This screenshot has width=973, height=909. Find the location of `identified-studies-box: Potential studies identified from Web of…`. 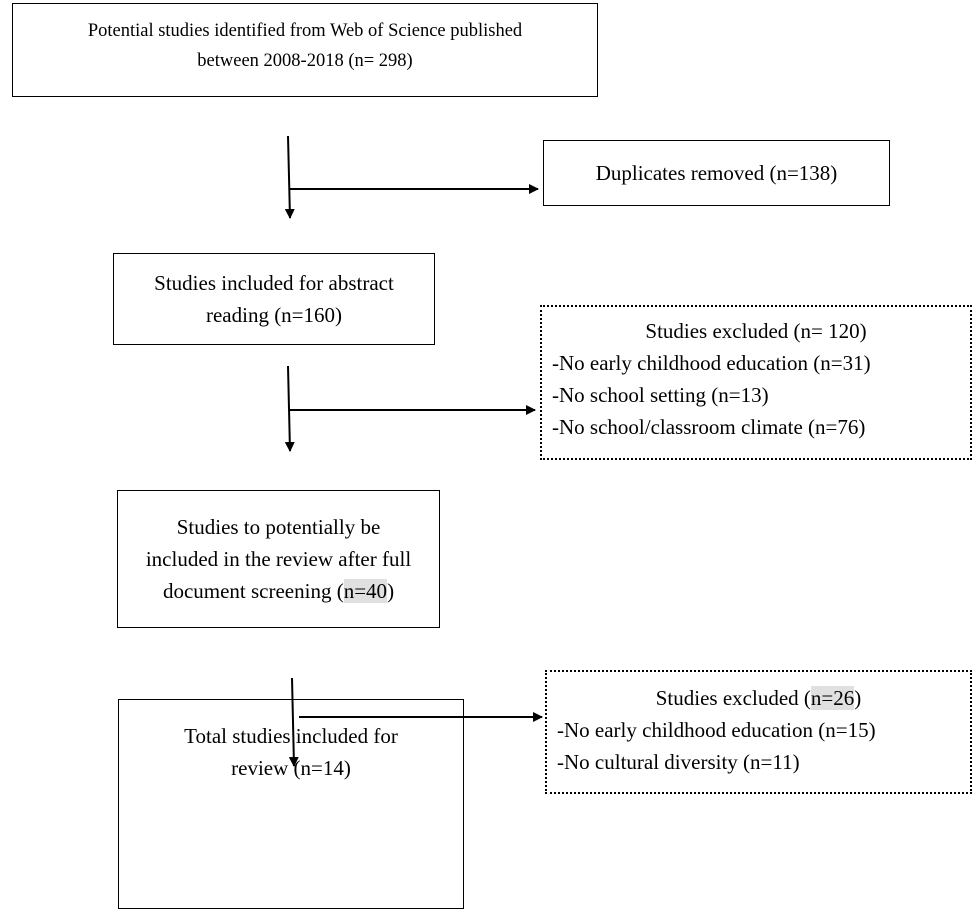

identified-studies-box: Potential studies identified from Web of… is located at coordinates (305, 50).